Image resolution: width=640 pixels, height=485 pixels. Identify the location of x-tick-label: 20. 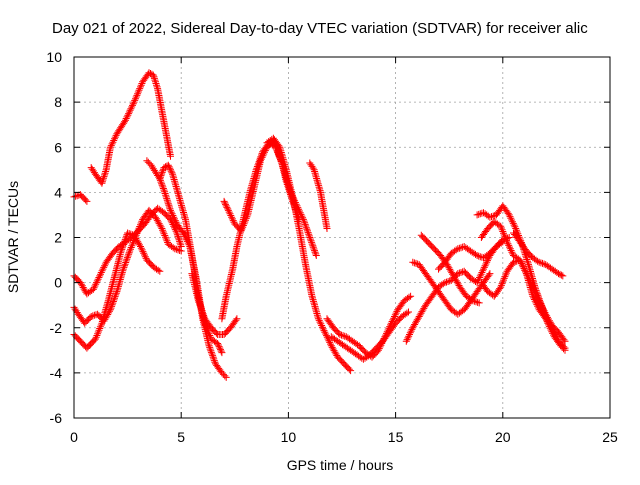
(503, 437).